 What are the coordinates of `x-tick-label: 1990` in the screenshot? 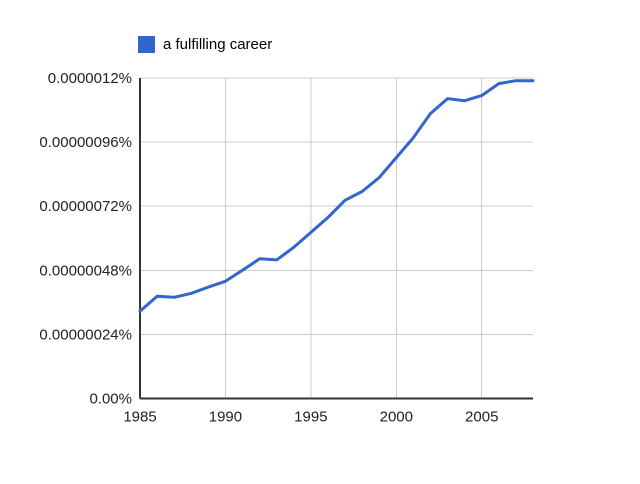 It's located at (225, 417).